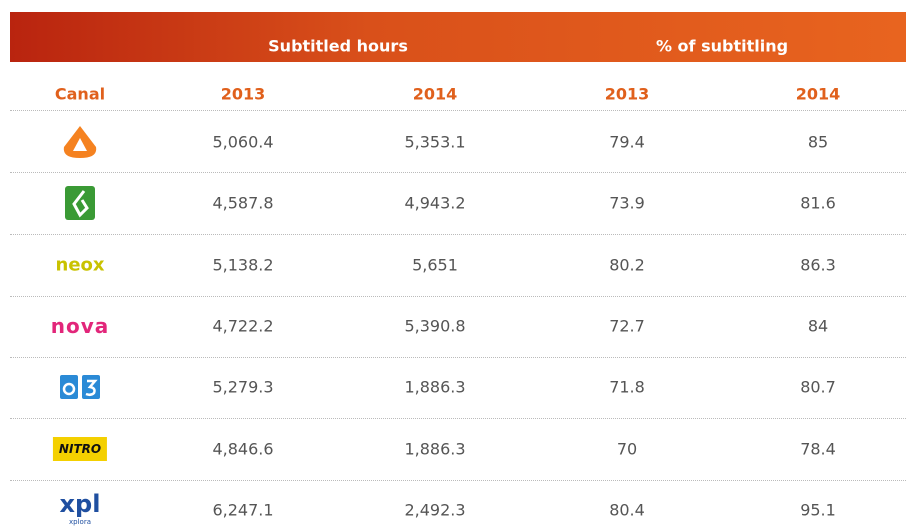 Image resolution: width=906 pixels, height=529 pixels. What do you see at coordinates (243, 387) in the screenshot?
I see `cell: 5,279.3` at bounding box center [243, 387].